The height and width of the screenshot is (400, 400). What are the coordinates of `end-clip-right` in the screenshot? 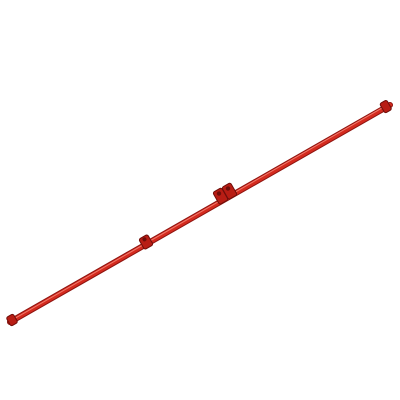 It's located at (385, 107).